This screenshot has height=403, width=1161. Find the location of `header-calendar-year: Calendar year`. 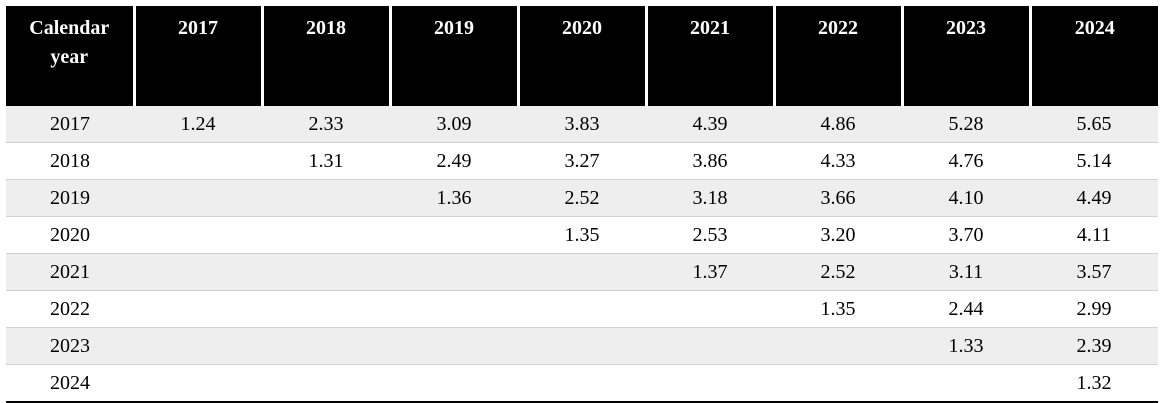

header-calendar-year: Calendar year is located at coordinates (70, 56).